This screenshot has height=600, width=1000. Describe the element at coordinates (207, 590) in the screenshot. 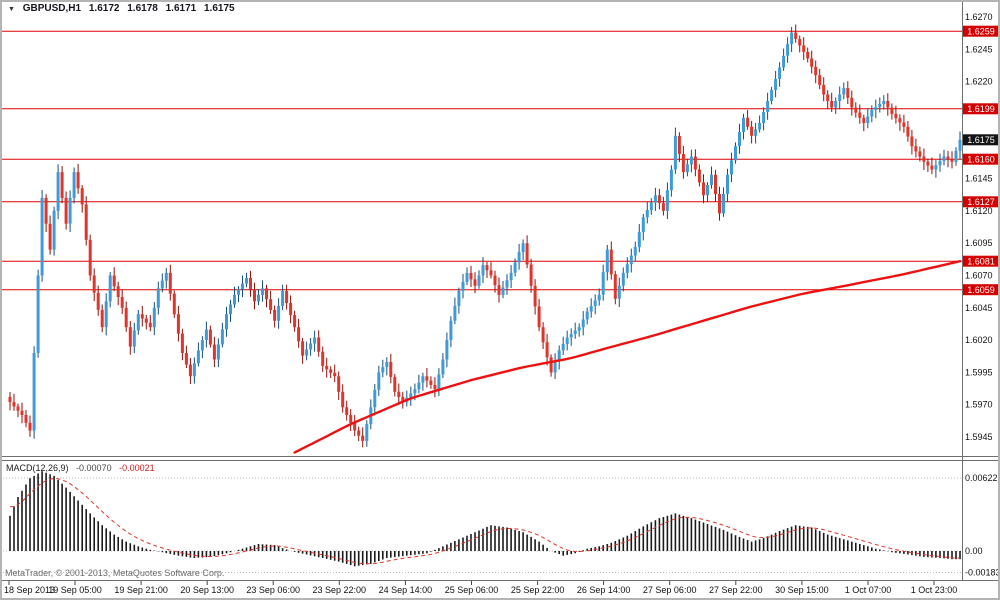

I see `time-axis-label: 20 Sep 13:00` at that location.